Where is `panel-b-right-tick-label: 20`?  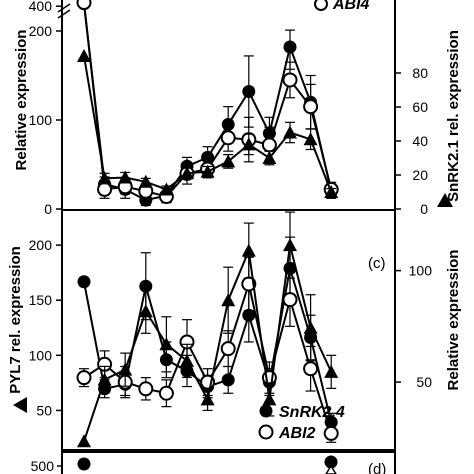 panel-b-right-tick-label: 20 is located at coordinates (420, 175).